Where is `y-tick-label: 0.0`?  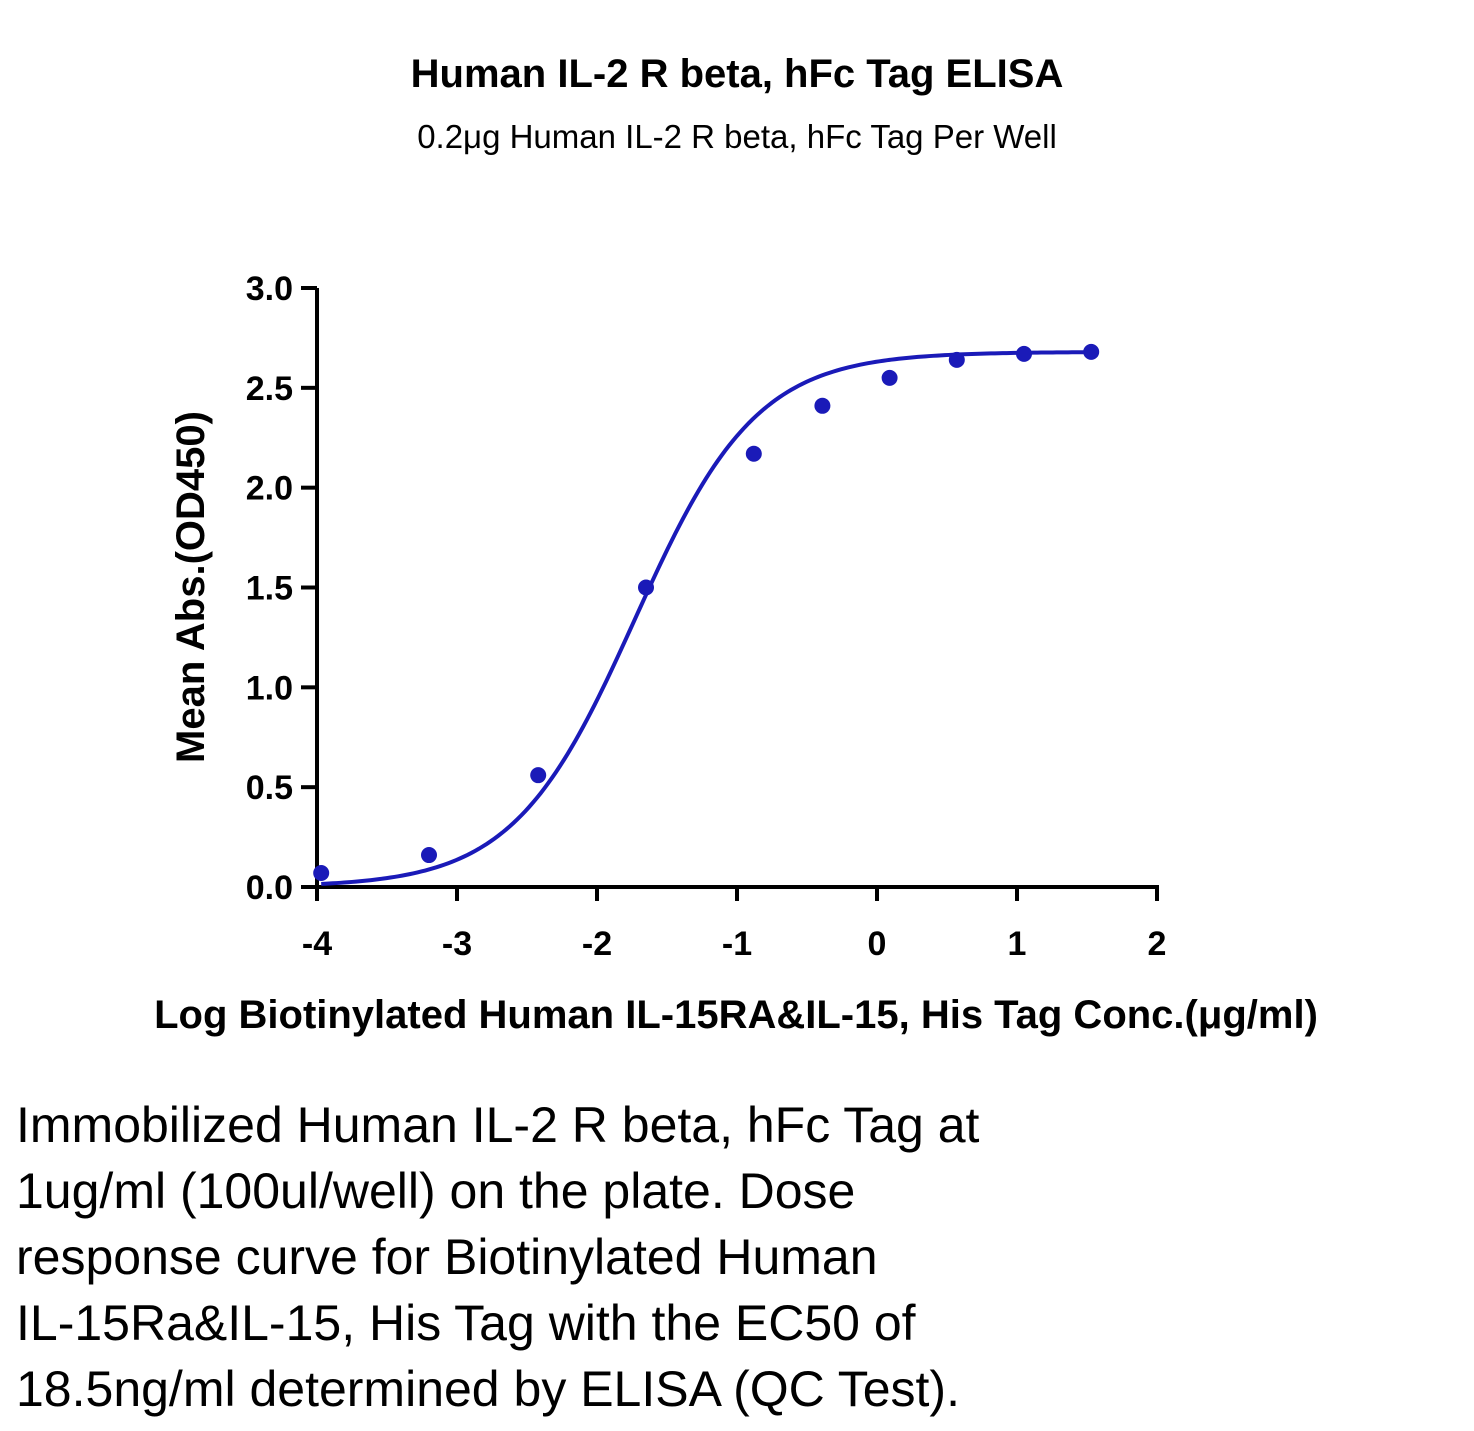
y-tick-label: 0.0 is located at coordinates (269, 888).